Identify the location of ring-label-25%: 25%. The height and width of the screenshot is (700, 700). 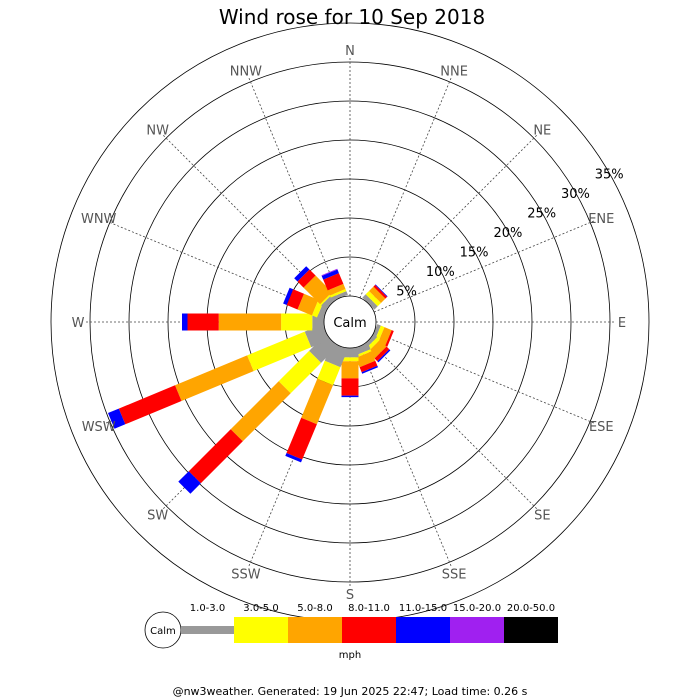
(541, 214).